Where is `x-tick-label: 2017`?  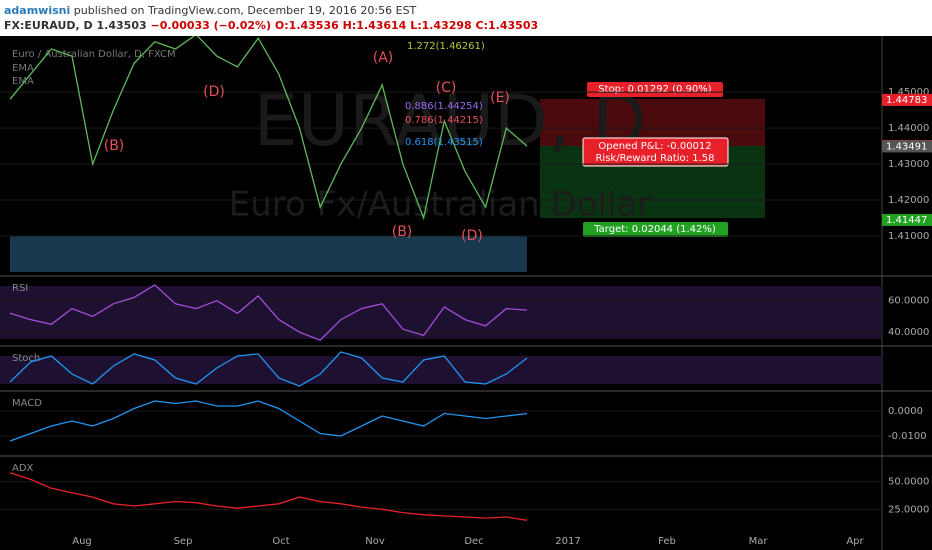 x-tick-label: 2017 is located at coordinates (567, 541).